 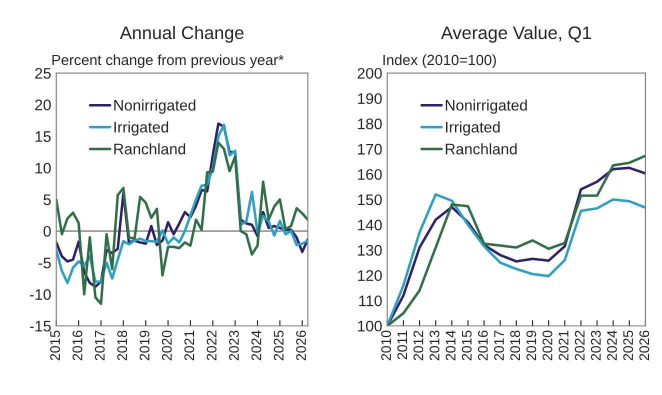 What do you see at coordinates (40, 326) in the screenshot?
I see `y-tick-label: -15` at bounding box center [40, 326].